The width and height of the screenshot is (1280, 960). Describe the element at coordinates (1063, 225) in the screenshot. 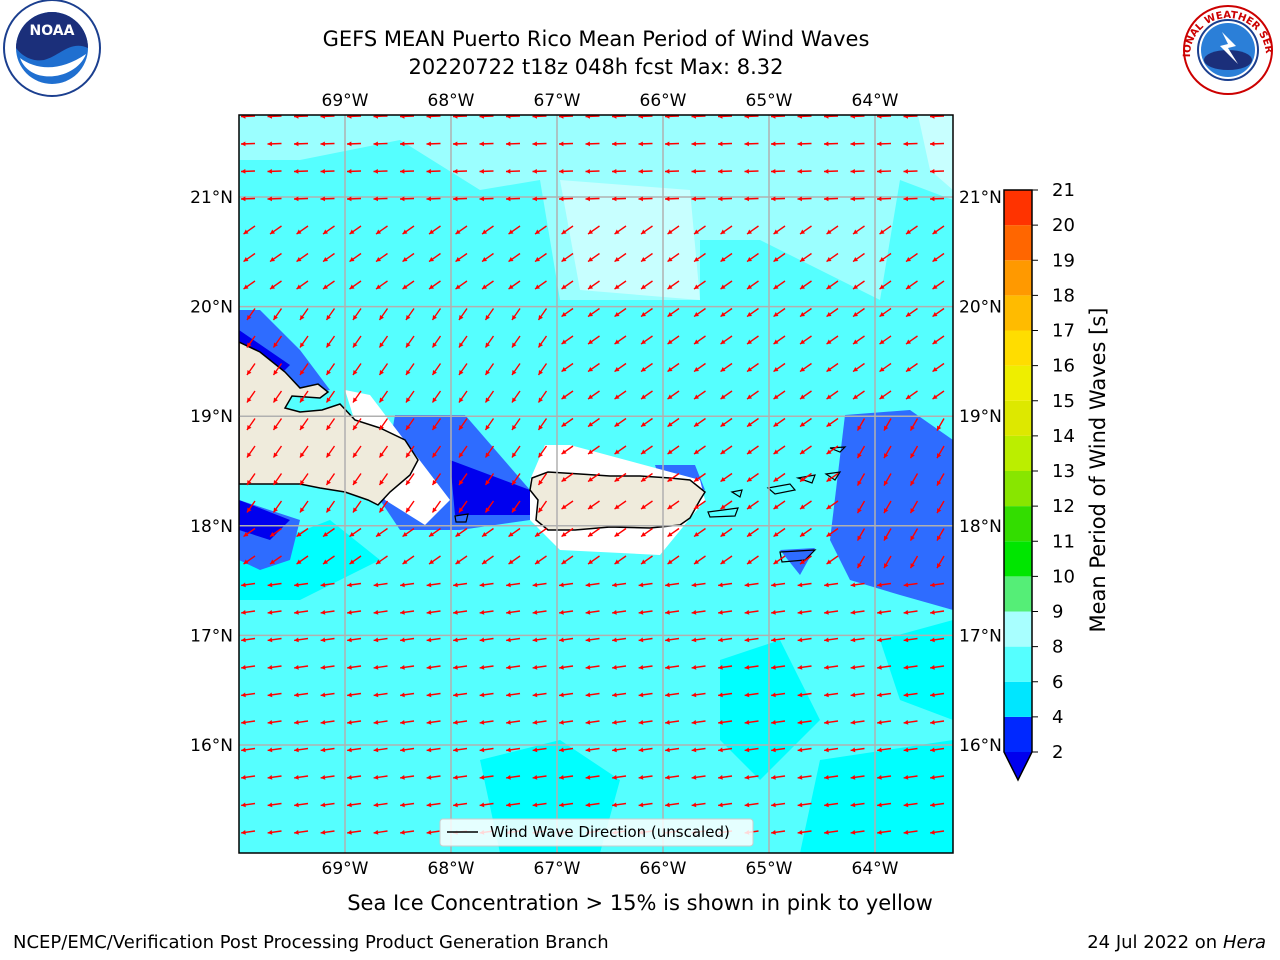

I see `colorbar-tick-label: 20` at that location.